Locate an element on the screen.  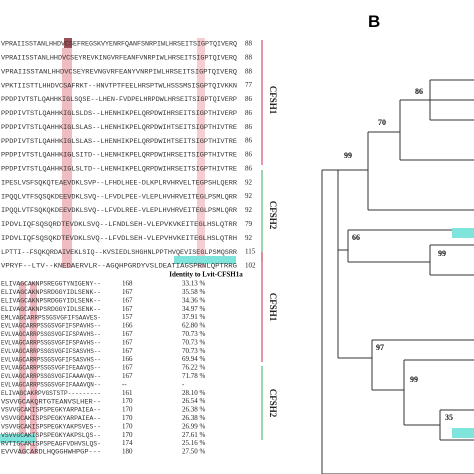
identity: 35.58 % is located at coordinates (194, 292).